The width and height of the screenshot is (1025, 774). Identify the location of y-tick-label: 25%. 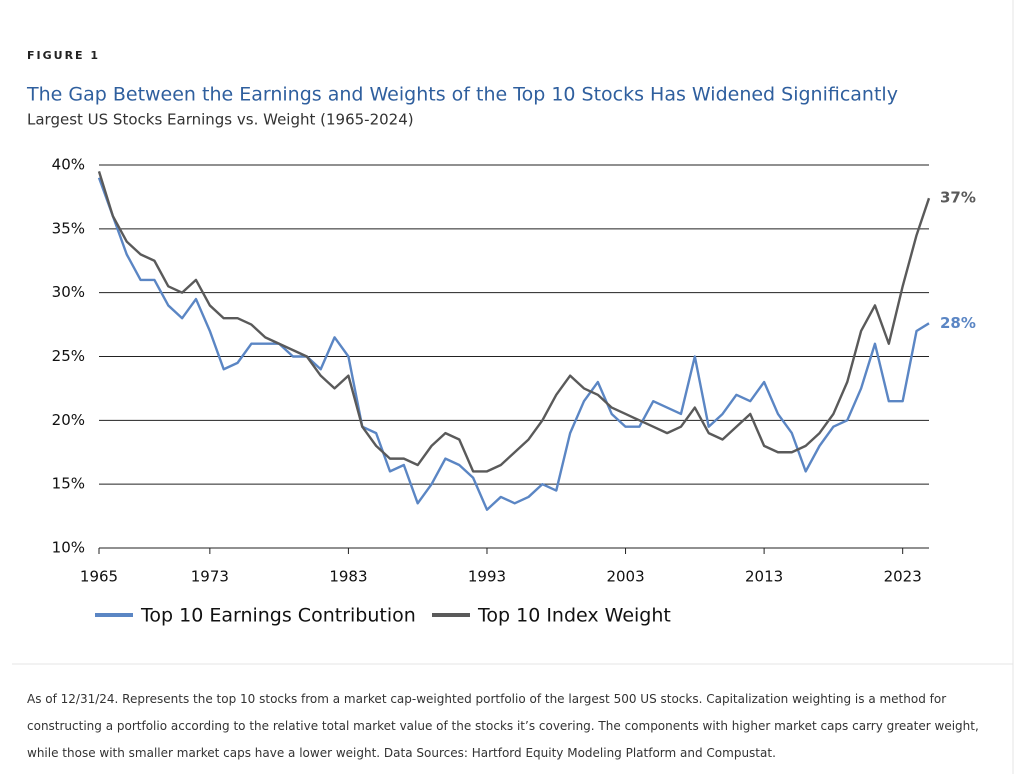
(68, 356).